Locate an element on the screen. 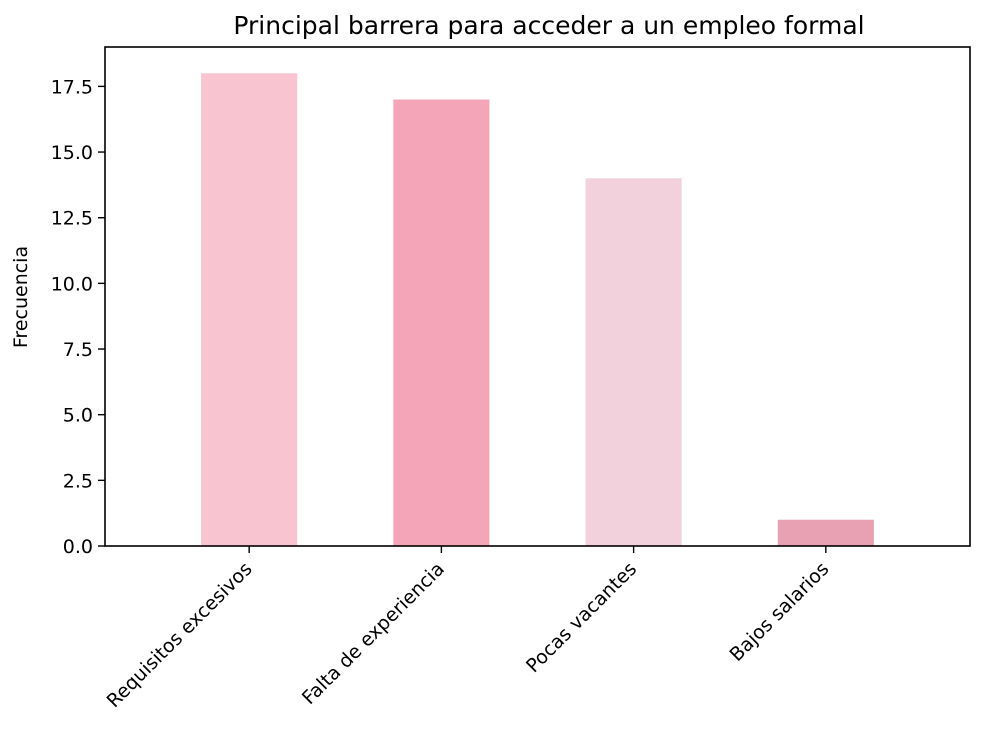  y-tick-label: 12.5 is located at coordinates (72, 219).